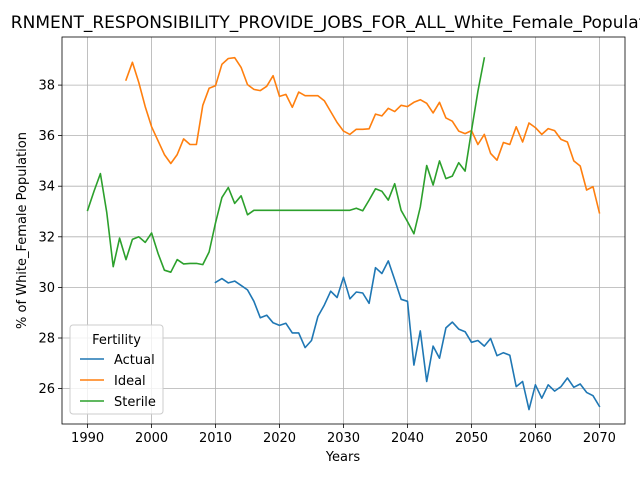  What do you see at coordinates (46, 136) in the screenshot?
I see `y-tick-label: 36` at bounding box center [46, 136].